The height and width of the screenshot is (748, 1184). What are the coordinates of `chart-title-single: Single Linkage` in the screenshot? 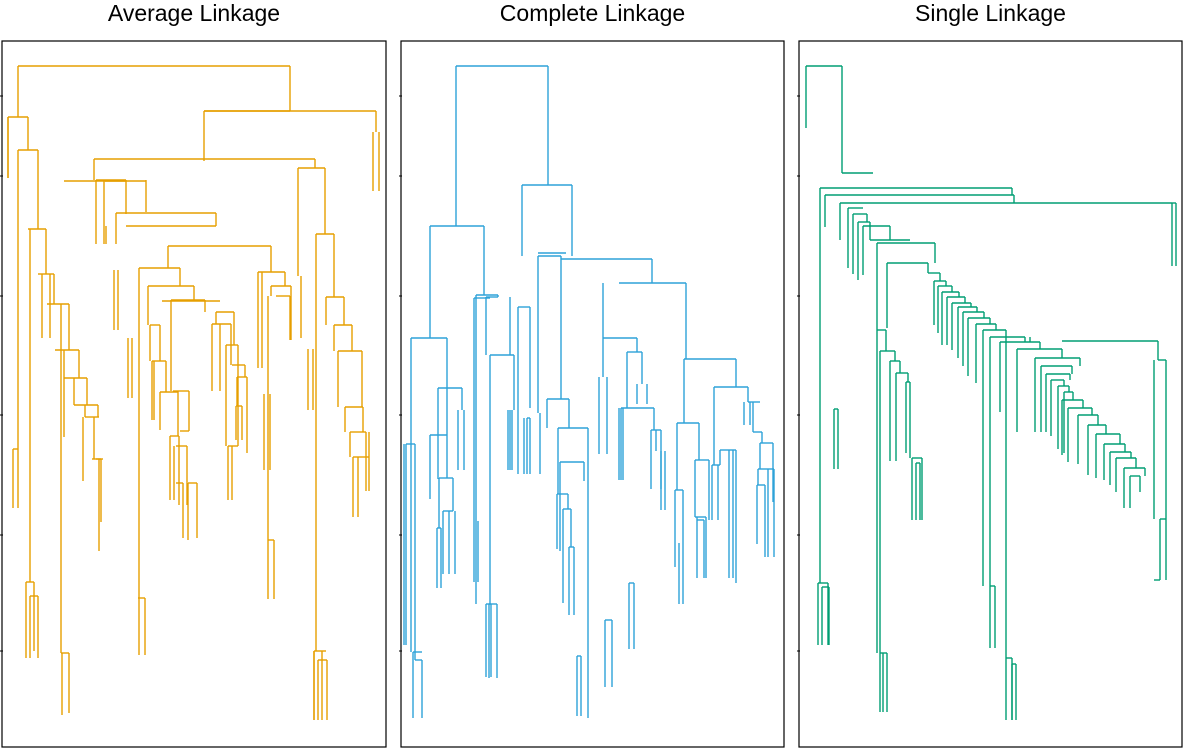 It's located at (990, 13).